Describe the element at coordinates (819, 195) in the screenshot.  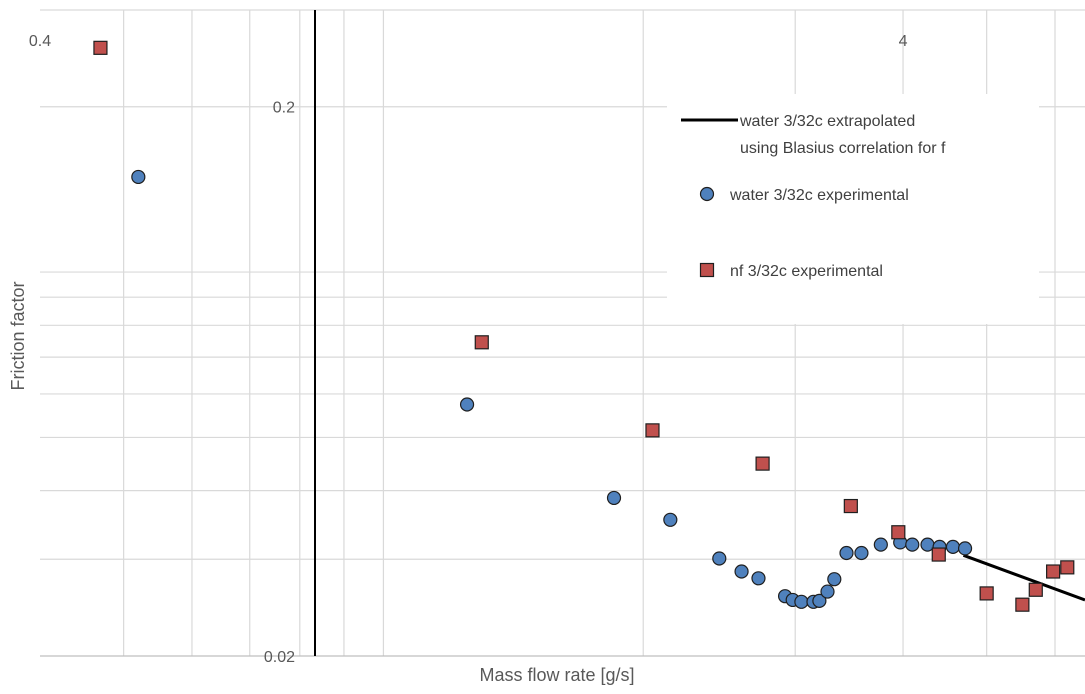
I see `legend-label-water: water 3/32c experimental` at that location.